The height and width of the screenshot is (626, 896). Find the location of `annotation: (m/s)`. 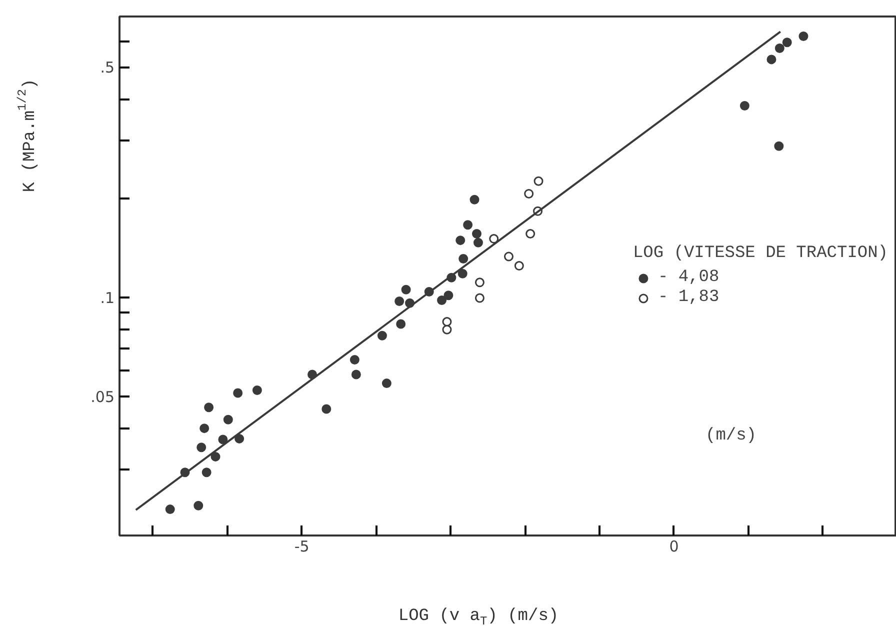

annotation: (m/s) is located at coordinates (731, 436).